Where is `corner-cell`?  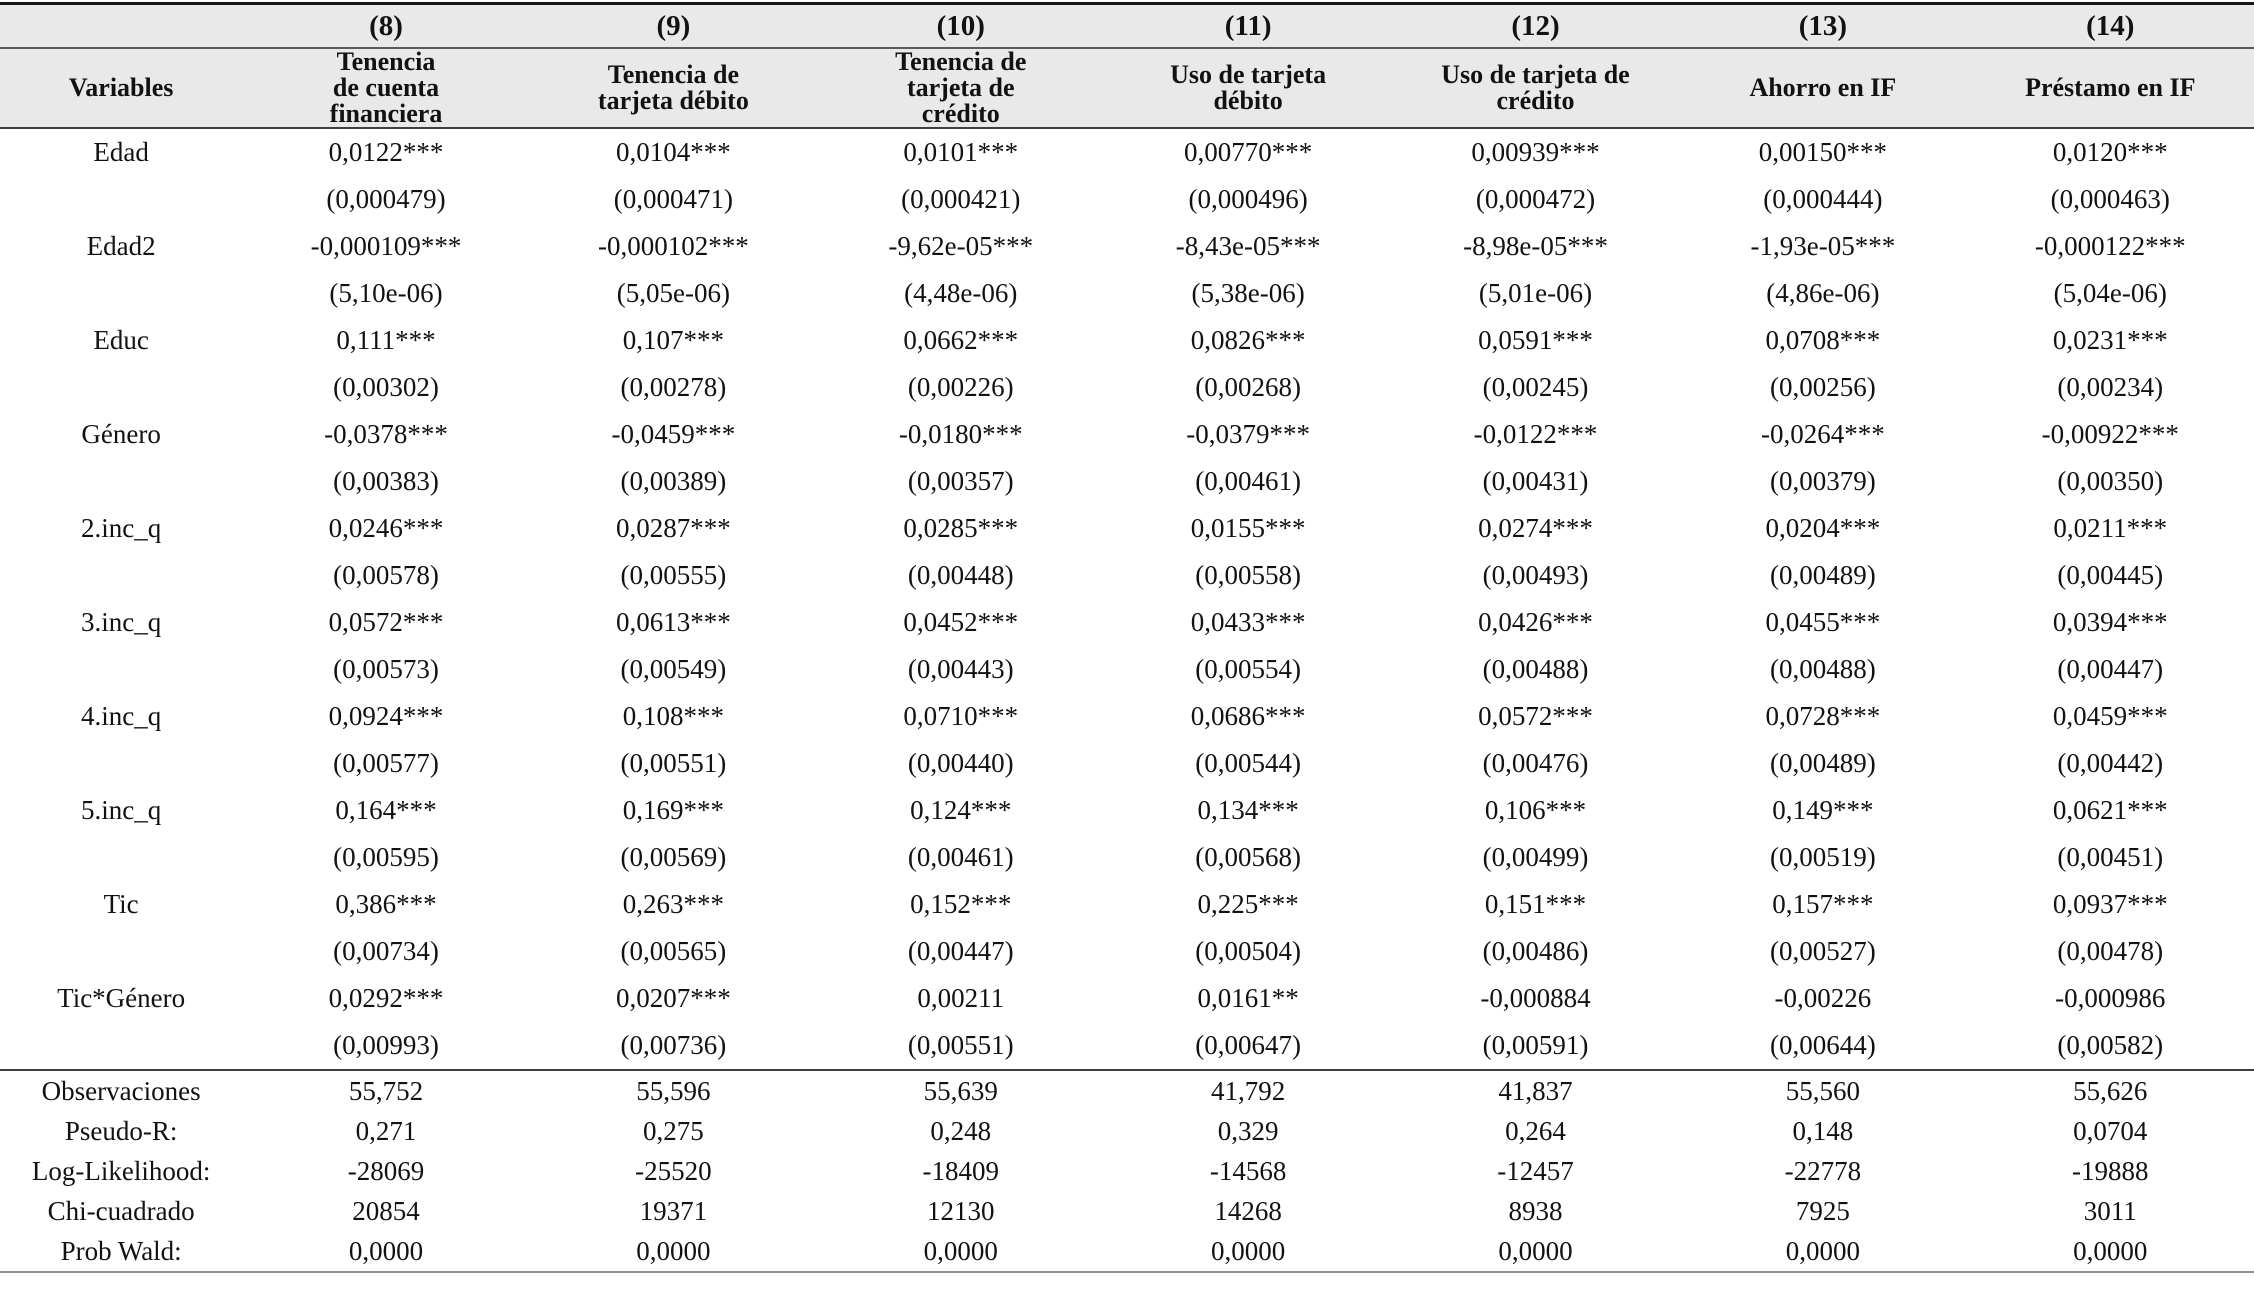 corner-cell is located at coordinates (121, 26).